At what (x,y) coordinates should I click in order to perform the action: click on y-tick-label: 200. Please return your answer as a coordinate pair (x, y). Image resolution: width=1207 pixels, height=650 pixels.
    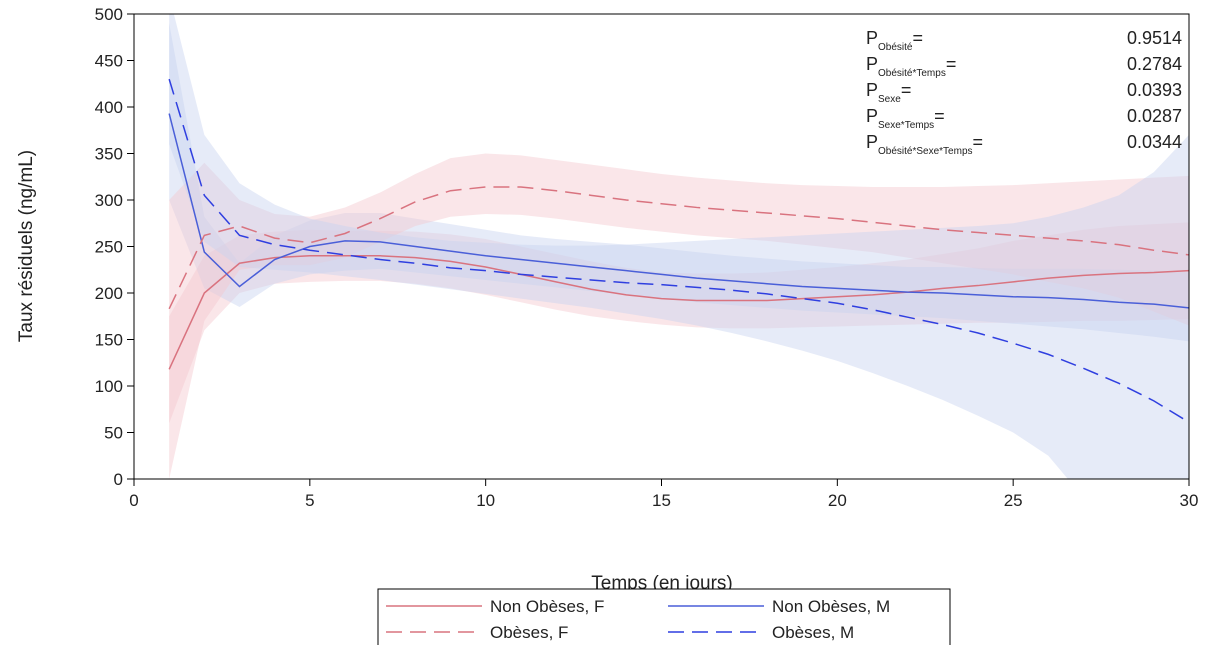
    Looking at the image, I should click on (109, 293).